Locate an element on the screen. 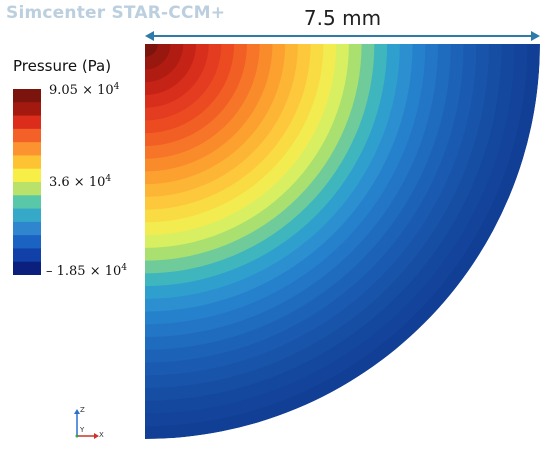  legend-mid-exponent: 4 is located at coordinates (108, 179).